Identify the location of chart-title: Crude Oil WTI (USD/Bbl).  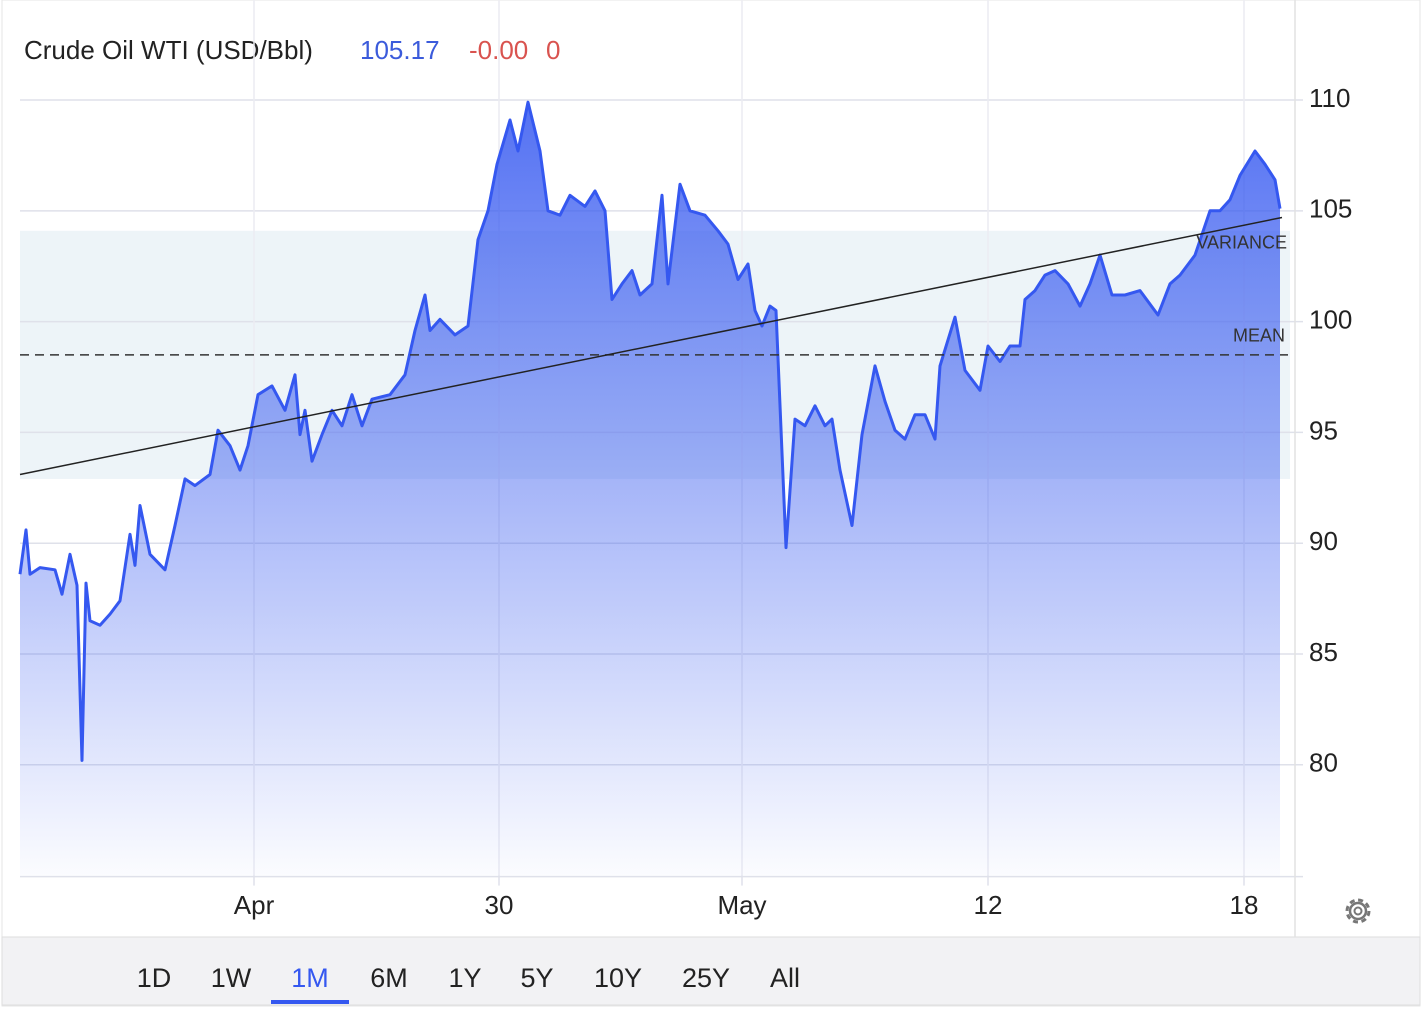
(168, 50).